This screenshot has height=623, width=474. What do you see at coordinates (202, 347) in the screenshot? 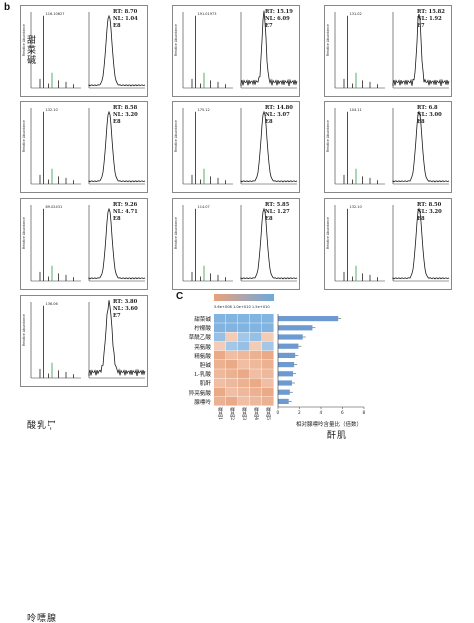
I see `heatmap-row-label: 亮氨酸` at bounding box center [202, 347].